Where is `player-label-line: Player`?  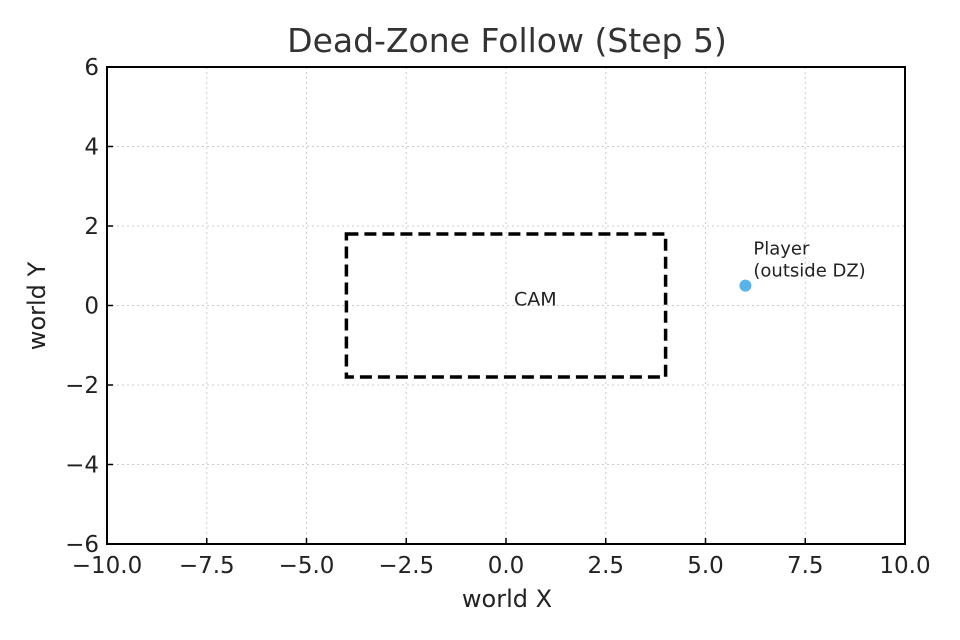 player-label-line: Player is located at coordinates (781, 249).